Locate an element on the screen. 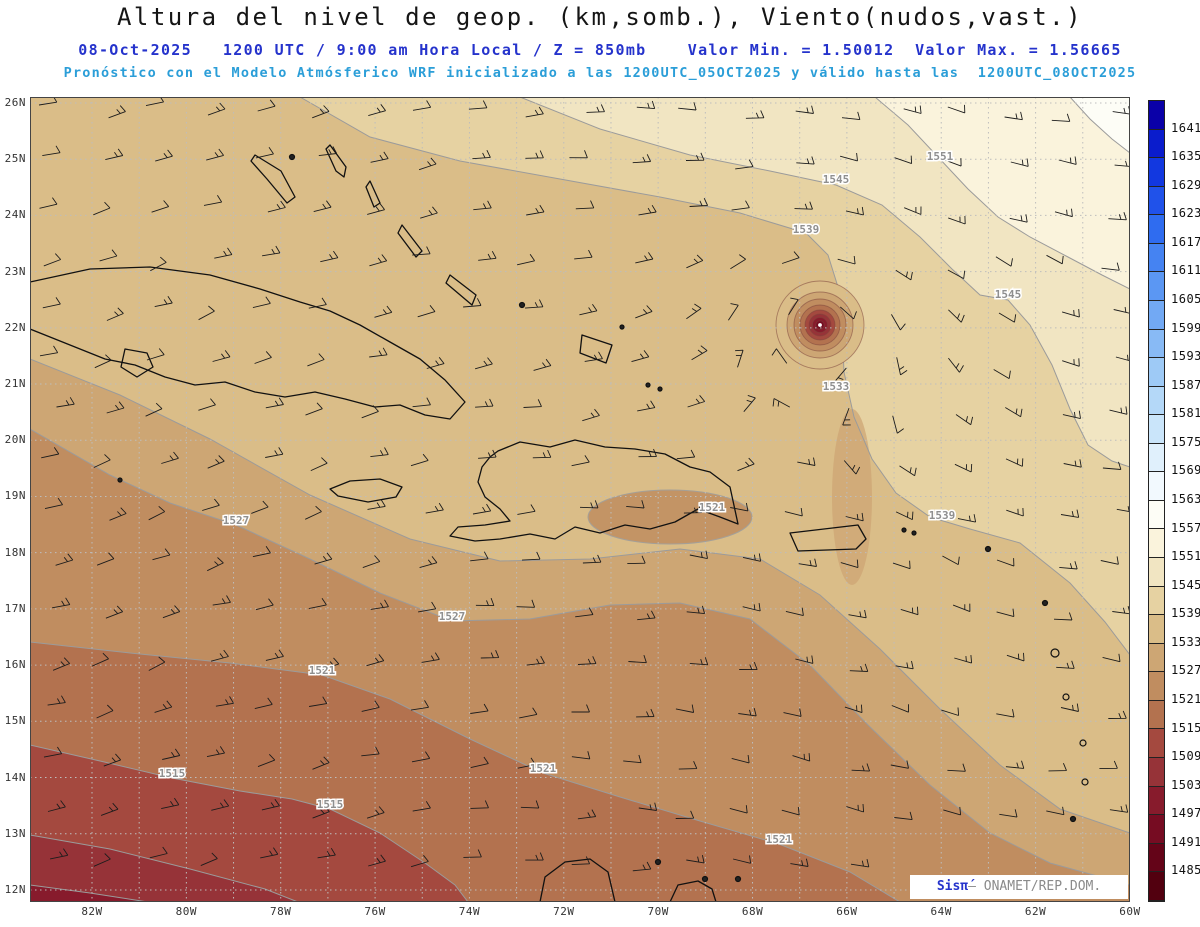  legend-value: 1527 is located at coordinates (1185, 670).